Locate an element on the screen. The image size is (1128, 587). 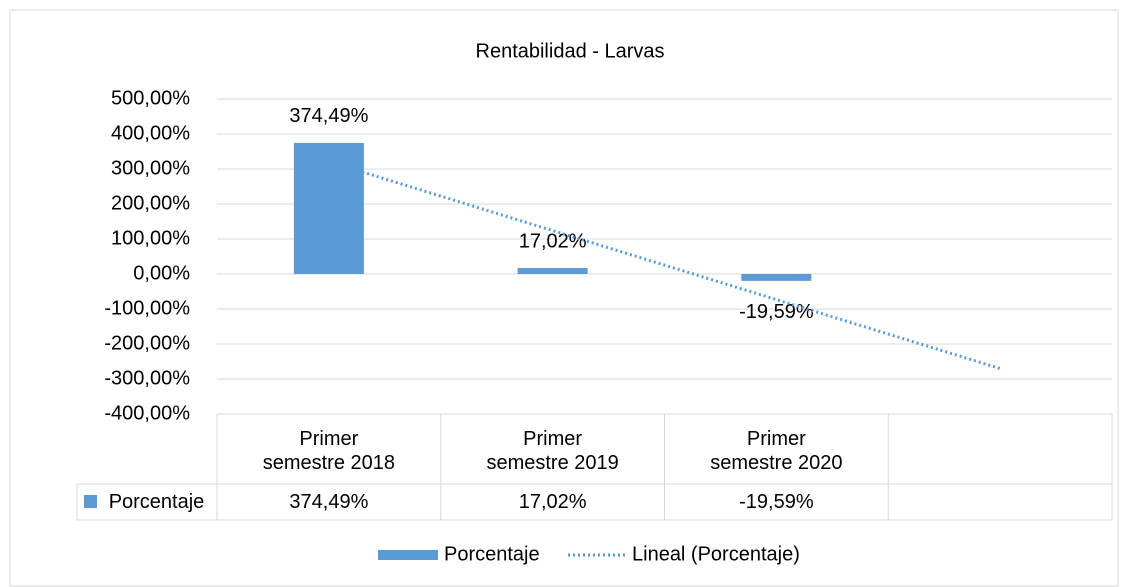
y-tick-label: -100,00% is located at coordinates (147, 308).